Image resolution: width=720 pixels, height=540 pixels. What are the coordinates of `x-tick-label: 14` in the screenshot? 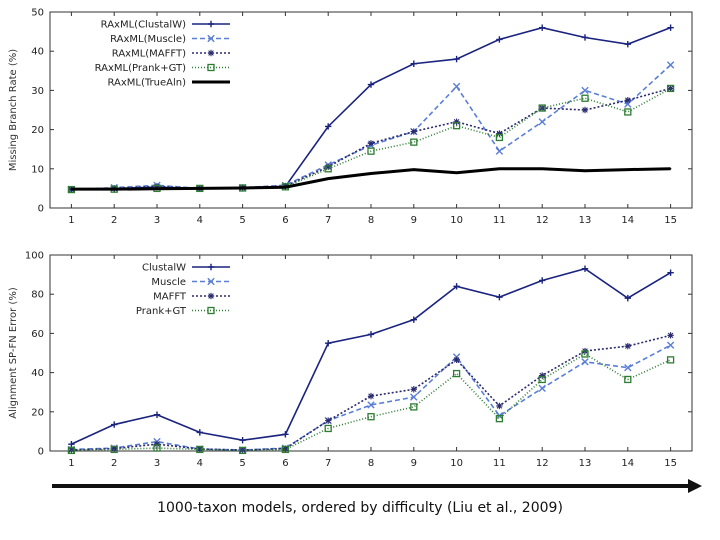 It's located at (627, 220).